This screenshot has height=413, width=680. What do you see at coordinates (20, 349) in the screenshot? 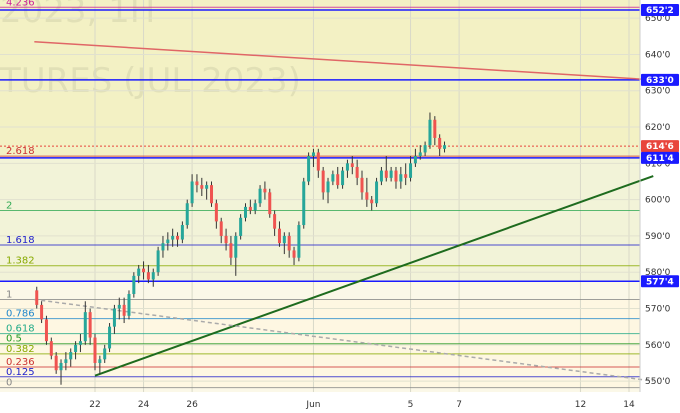
I see `fib-level-label: 0.382` at bounding box center [20, 349].